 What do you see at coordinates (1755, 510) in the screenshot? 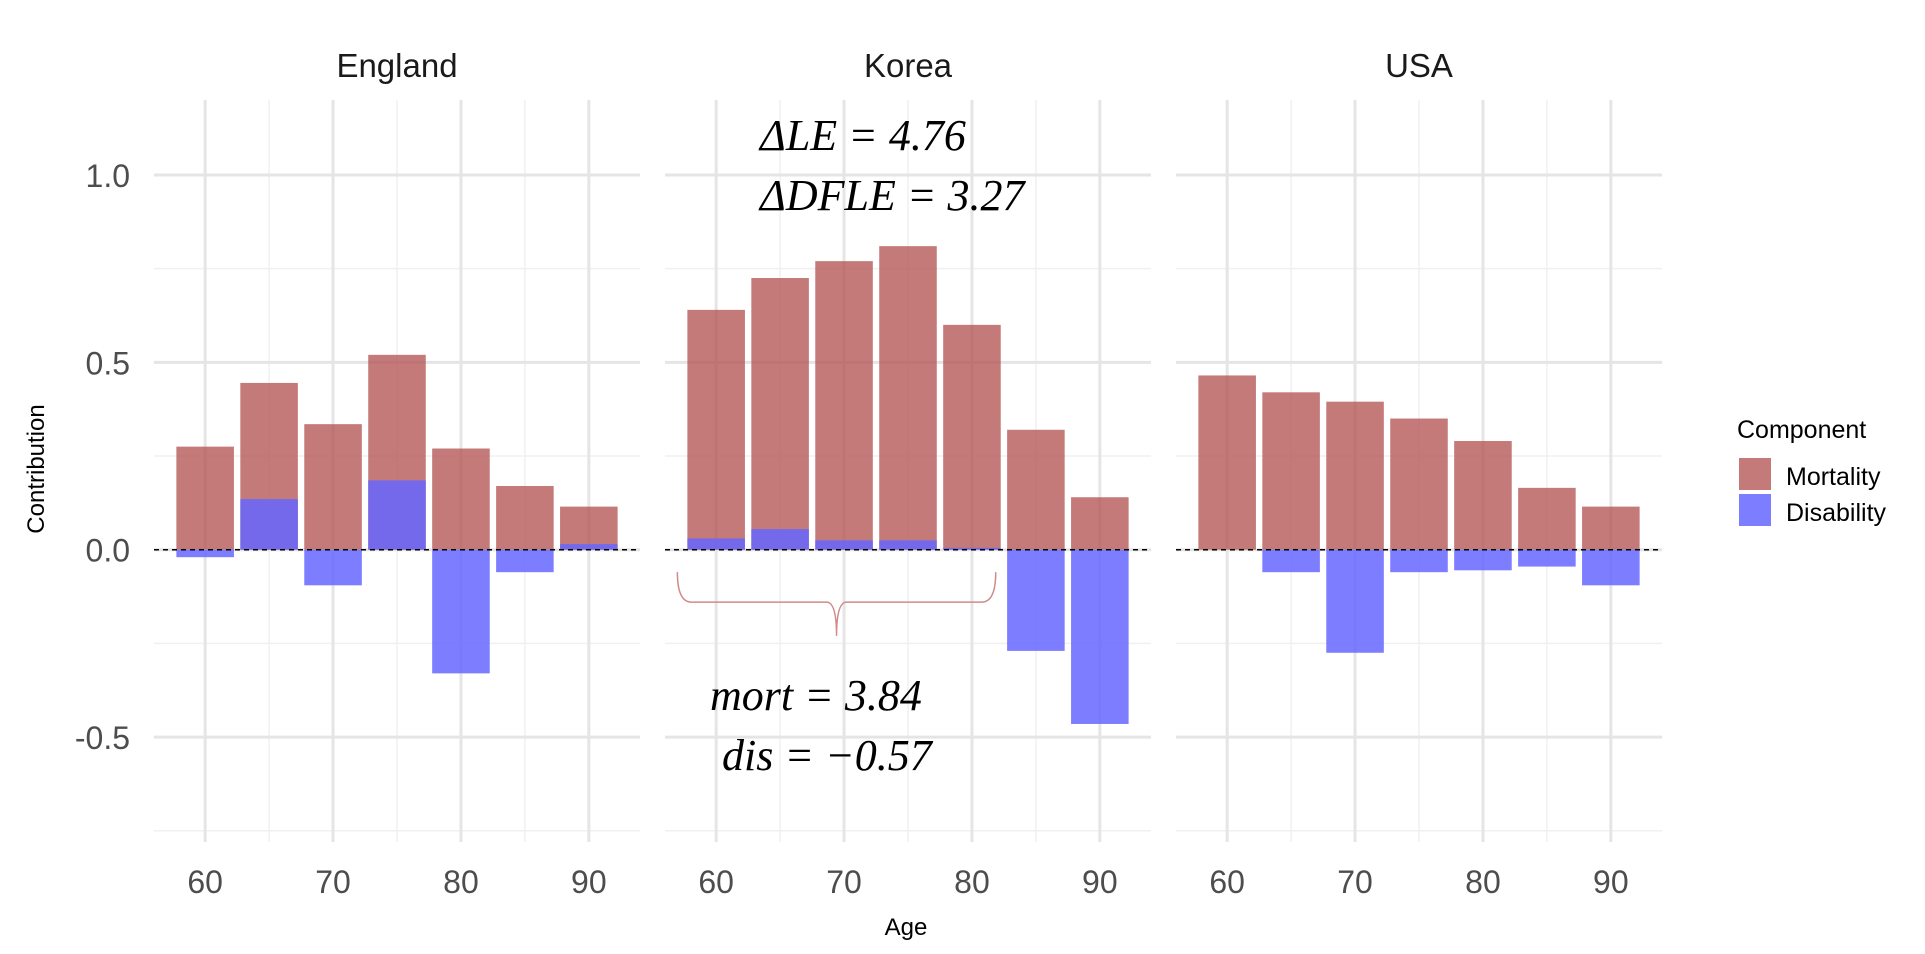
I see `legend-key-disability` at bounding box center [1755, 510].